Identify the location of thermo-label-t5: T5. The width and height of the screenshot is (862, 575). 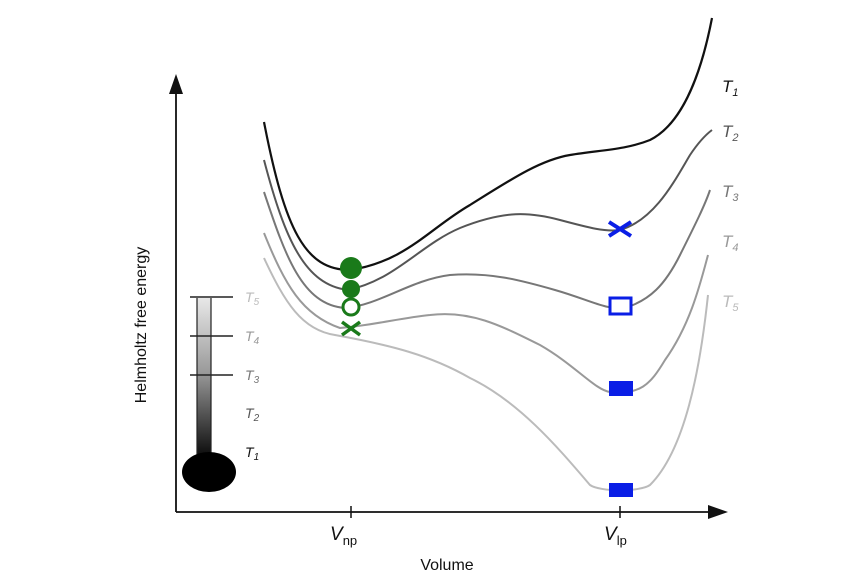
(252, 298).